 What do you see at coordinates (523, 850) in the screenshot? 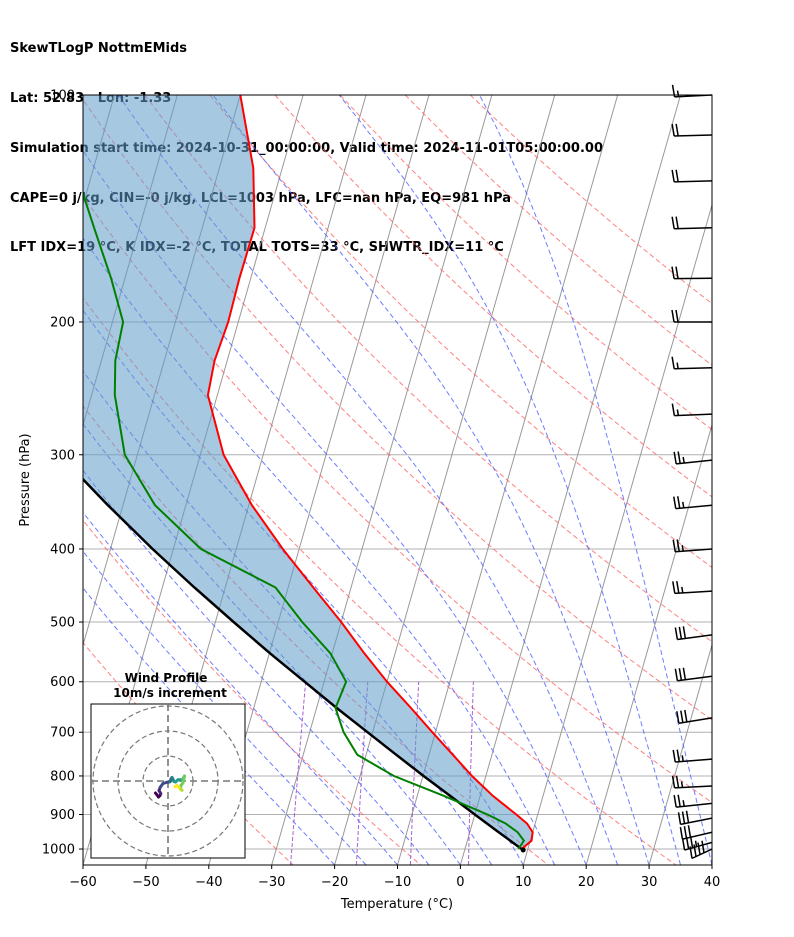
I see `lcl-marker` at bounding box center [523, 850].